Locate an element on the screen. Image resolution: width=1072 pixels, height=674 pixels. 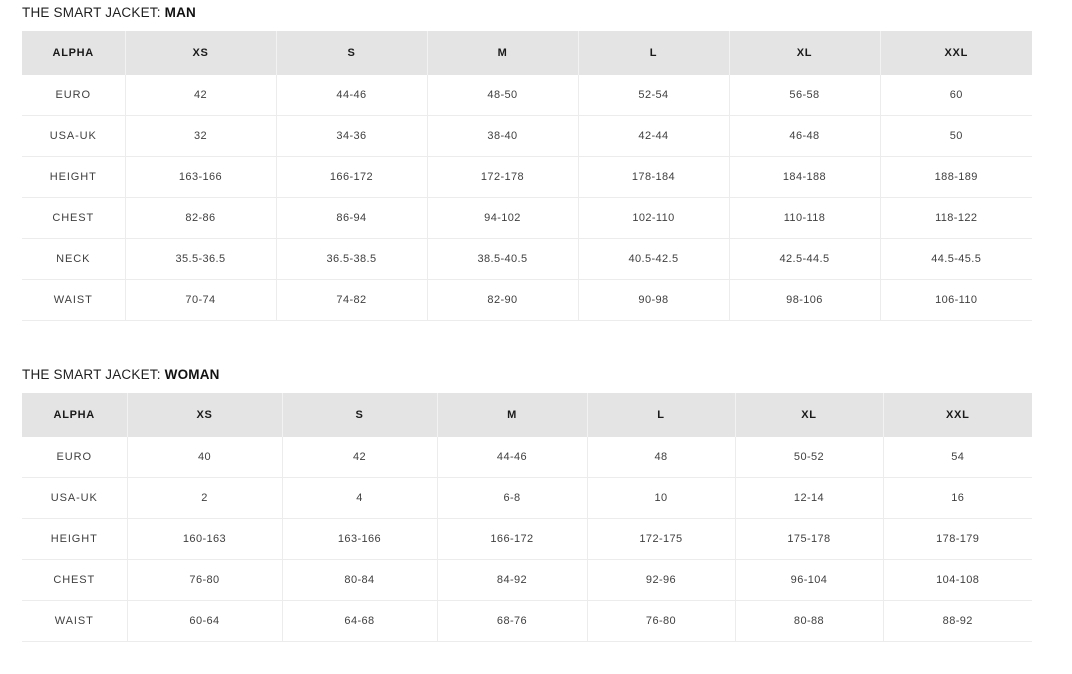
cell-height-l: 172-175 is located at coordinates (661, 539).